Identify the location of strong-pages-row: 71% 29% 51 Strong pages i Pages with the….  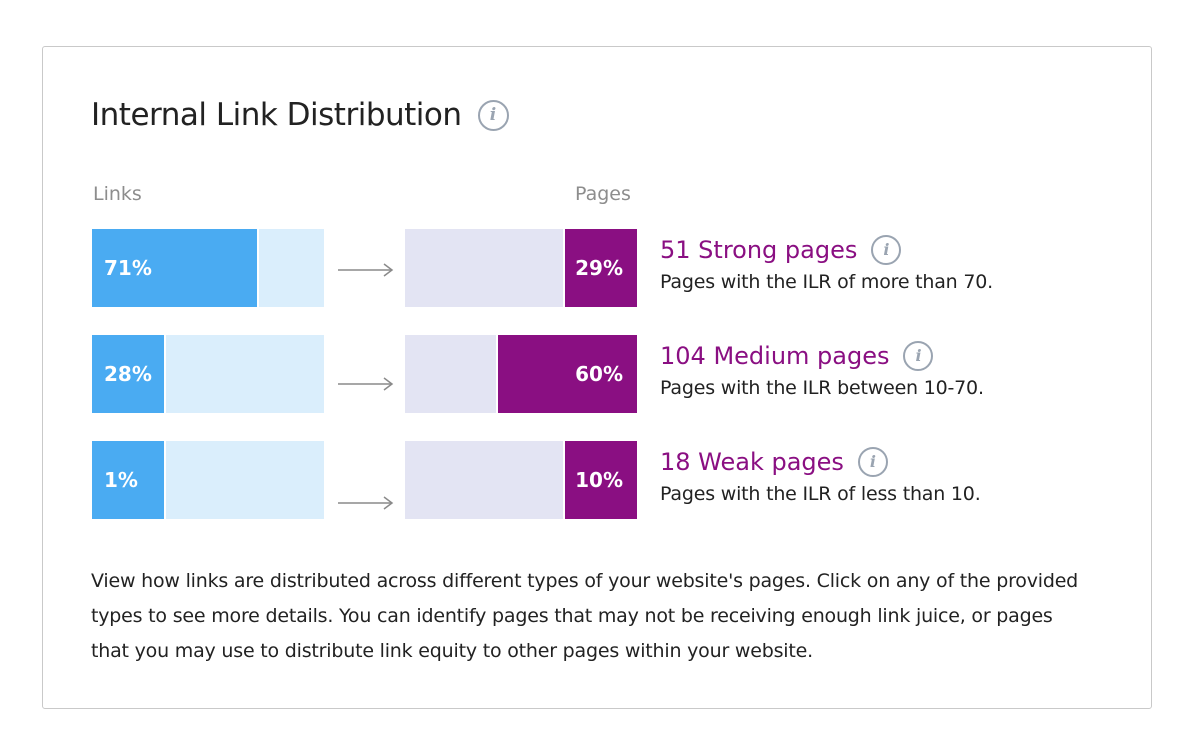
(592, 268).